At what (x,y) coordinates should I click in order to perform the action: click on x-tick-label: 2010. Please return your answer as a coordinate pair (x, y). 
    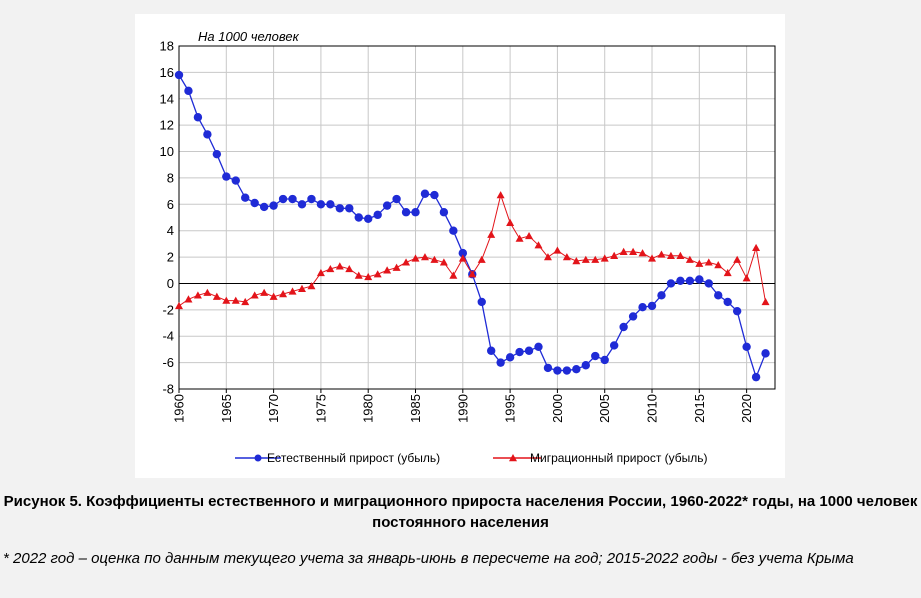
    Looking at the image, I should click on (652, 408).